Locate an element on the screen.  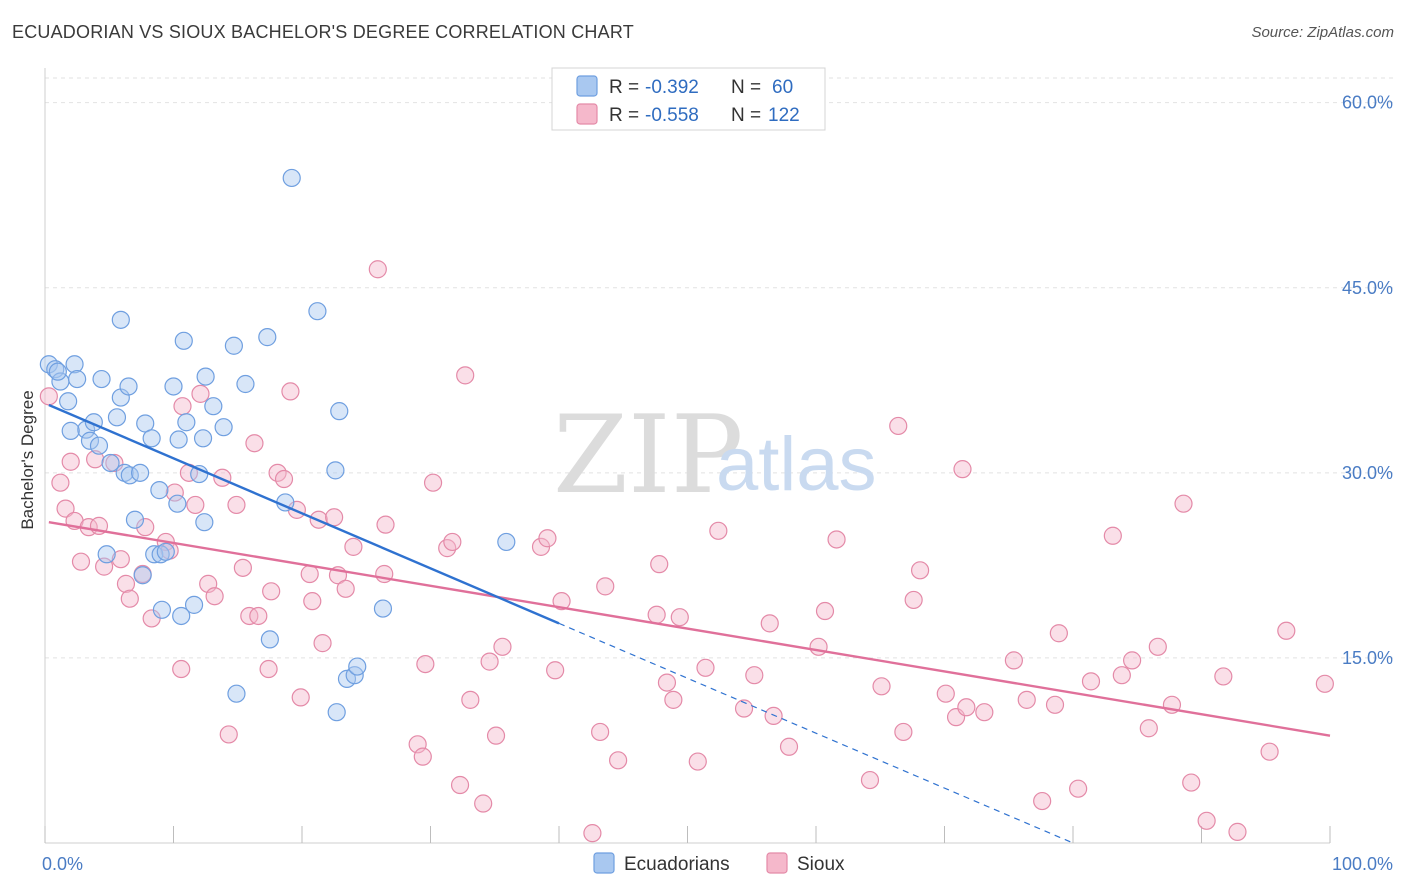
legend-n-label-2: N = is located at coordinates (746, 115).